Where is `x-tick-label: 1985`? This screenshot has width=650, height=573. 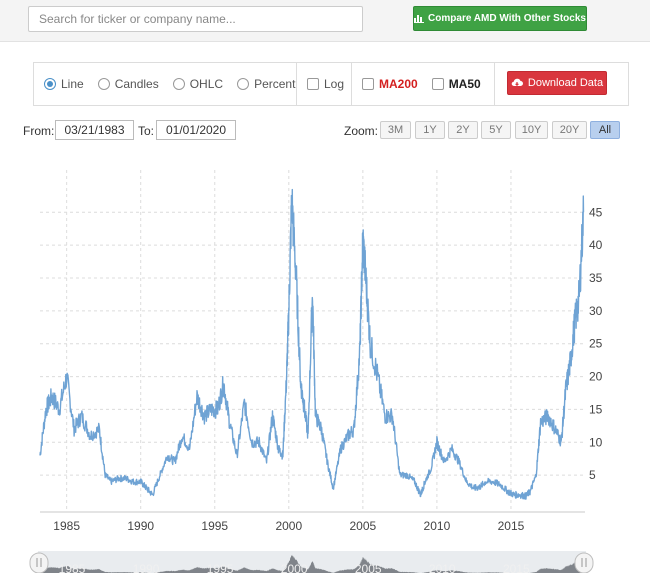
x-tick-label: 1985 is located at coordinates (66, 526).